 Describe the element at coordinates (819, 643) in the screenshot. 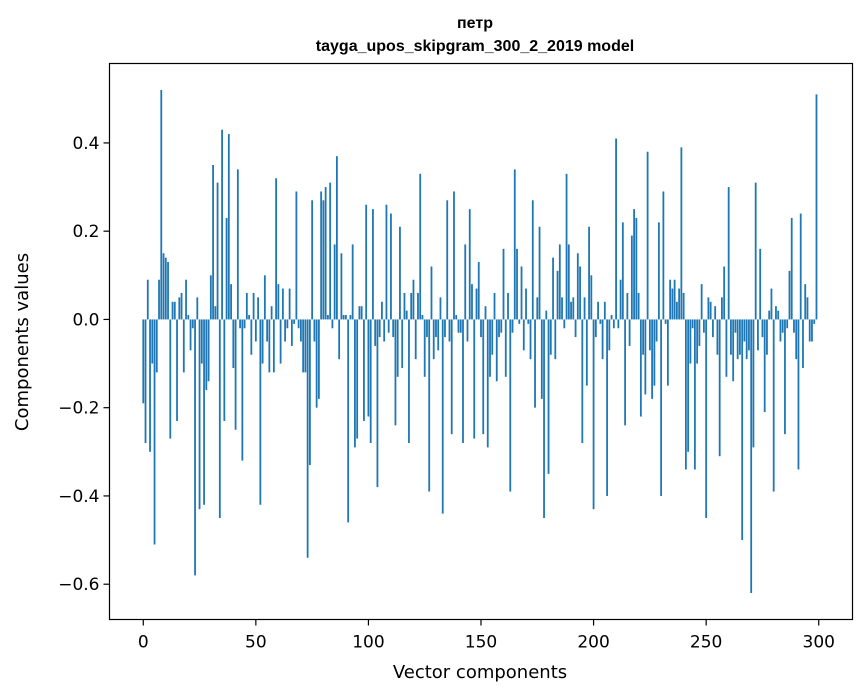

I see `x-tick-label: 300` at that location.